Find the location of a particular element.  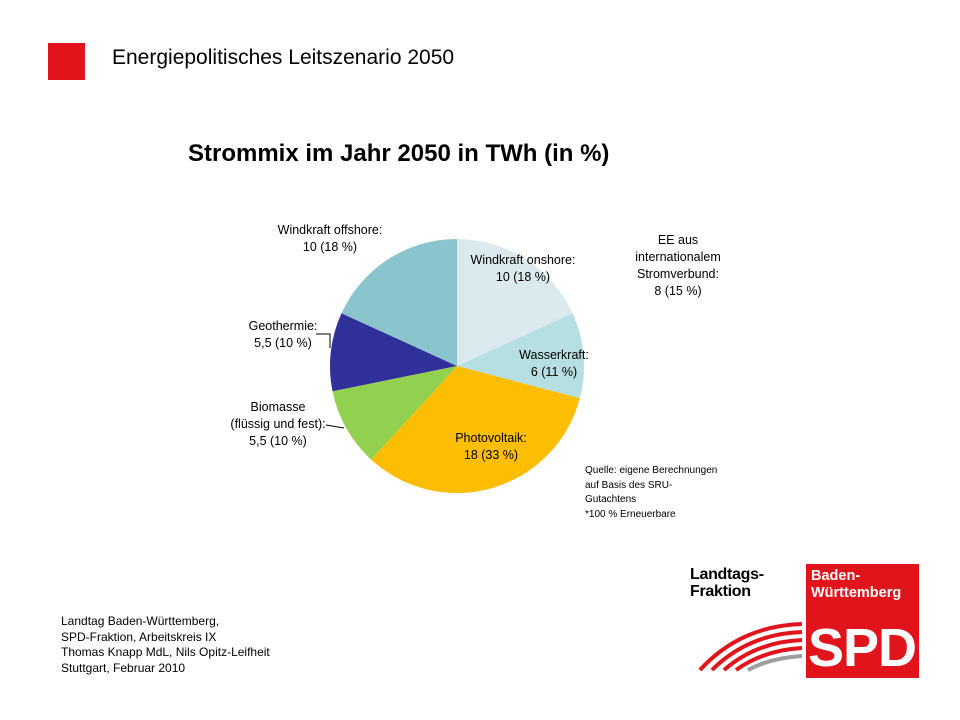

biomasse-leader-line is located at coordinates (335, 426).